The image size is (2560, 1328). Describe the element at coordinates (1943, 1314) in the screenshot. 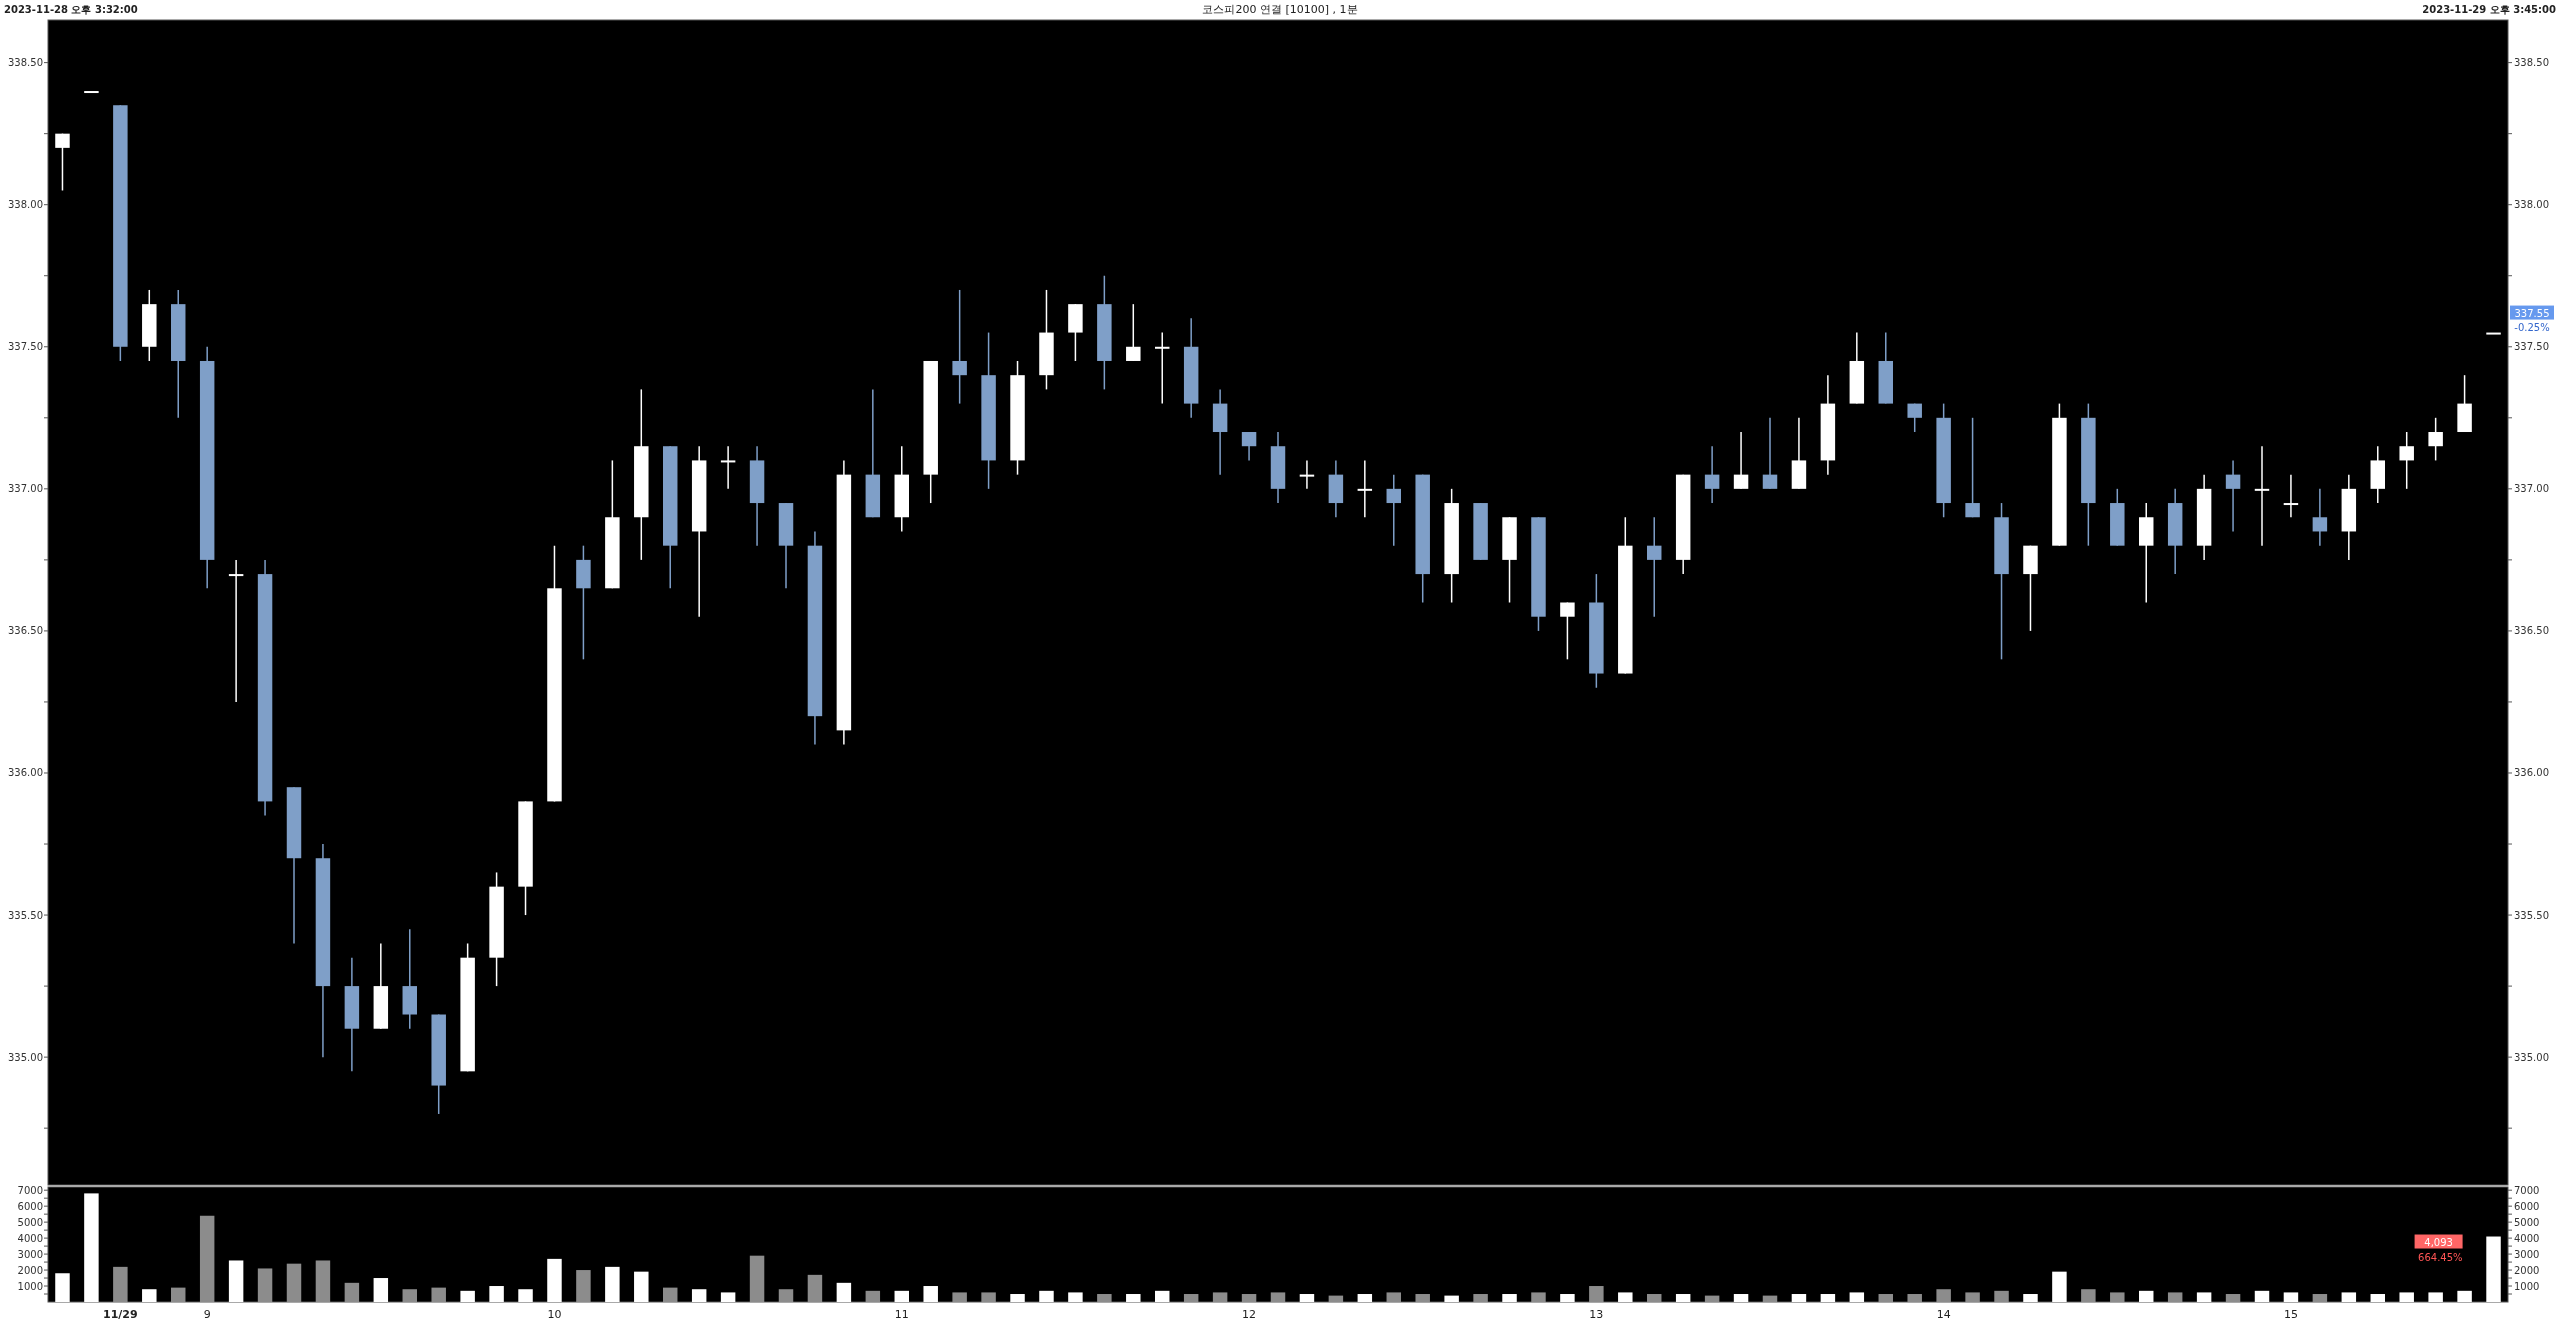

I see `x-tick-label: 14` at that location.